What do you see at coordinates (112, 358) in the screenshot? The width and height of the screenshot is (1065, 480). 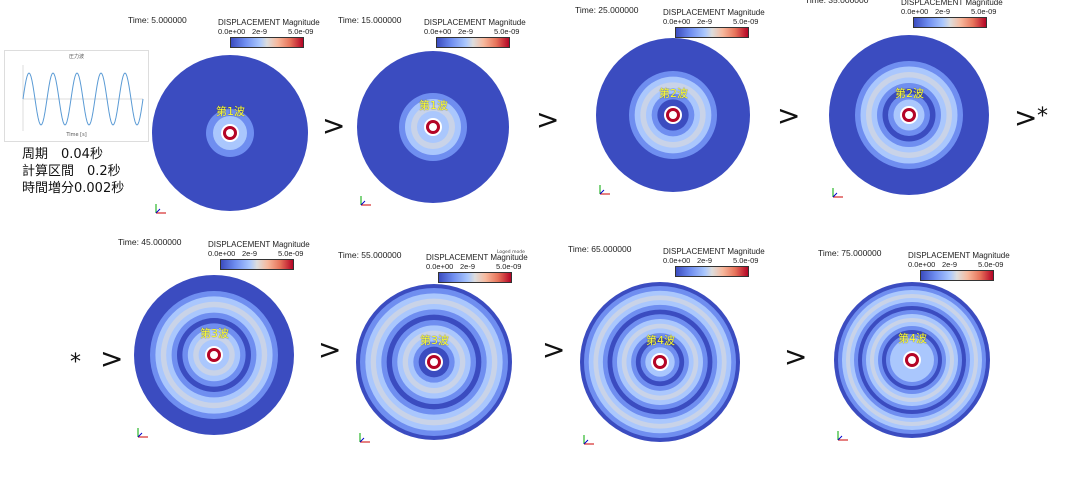 I see `arrow-5: >` at bounding box center [112, 358].